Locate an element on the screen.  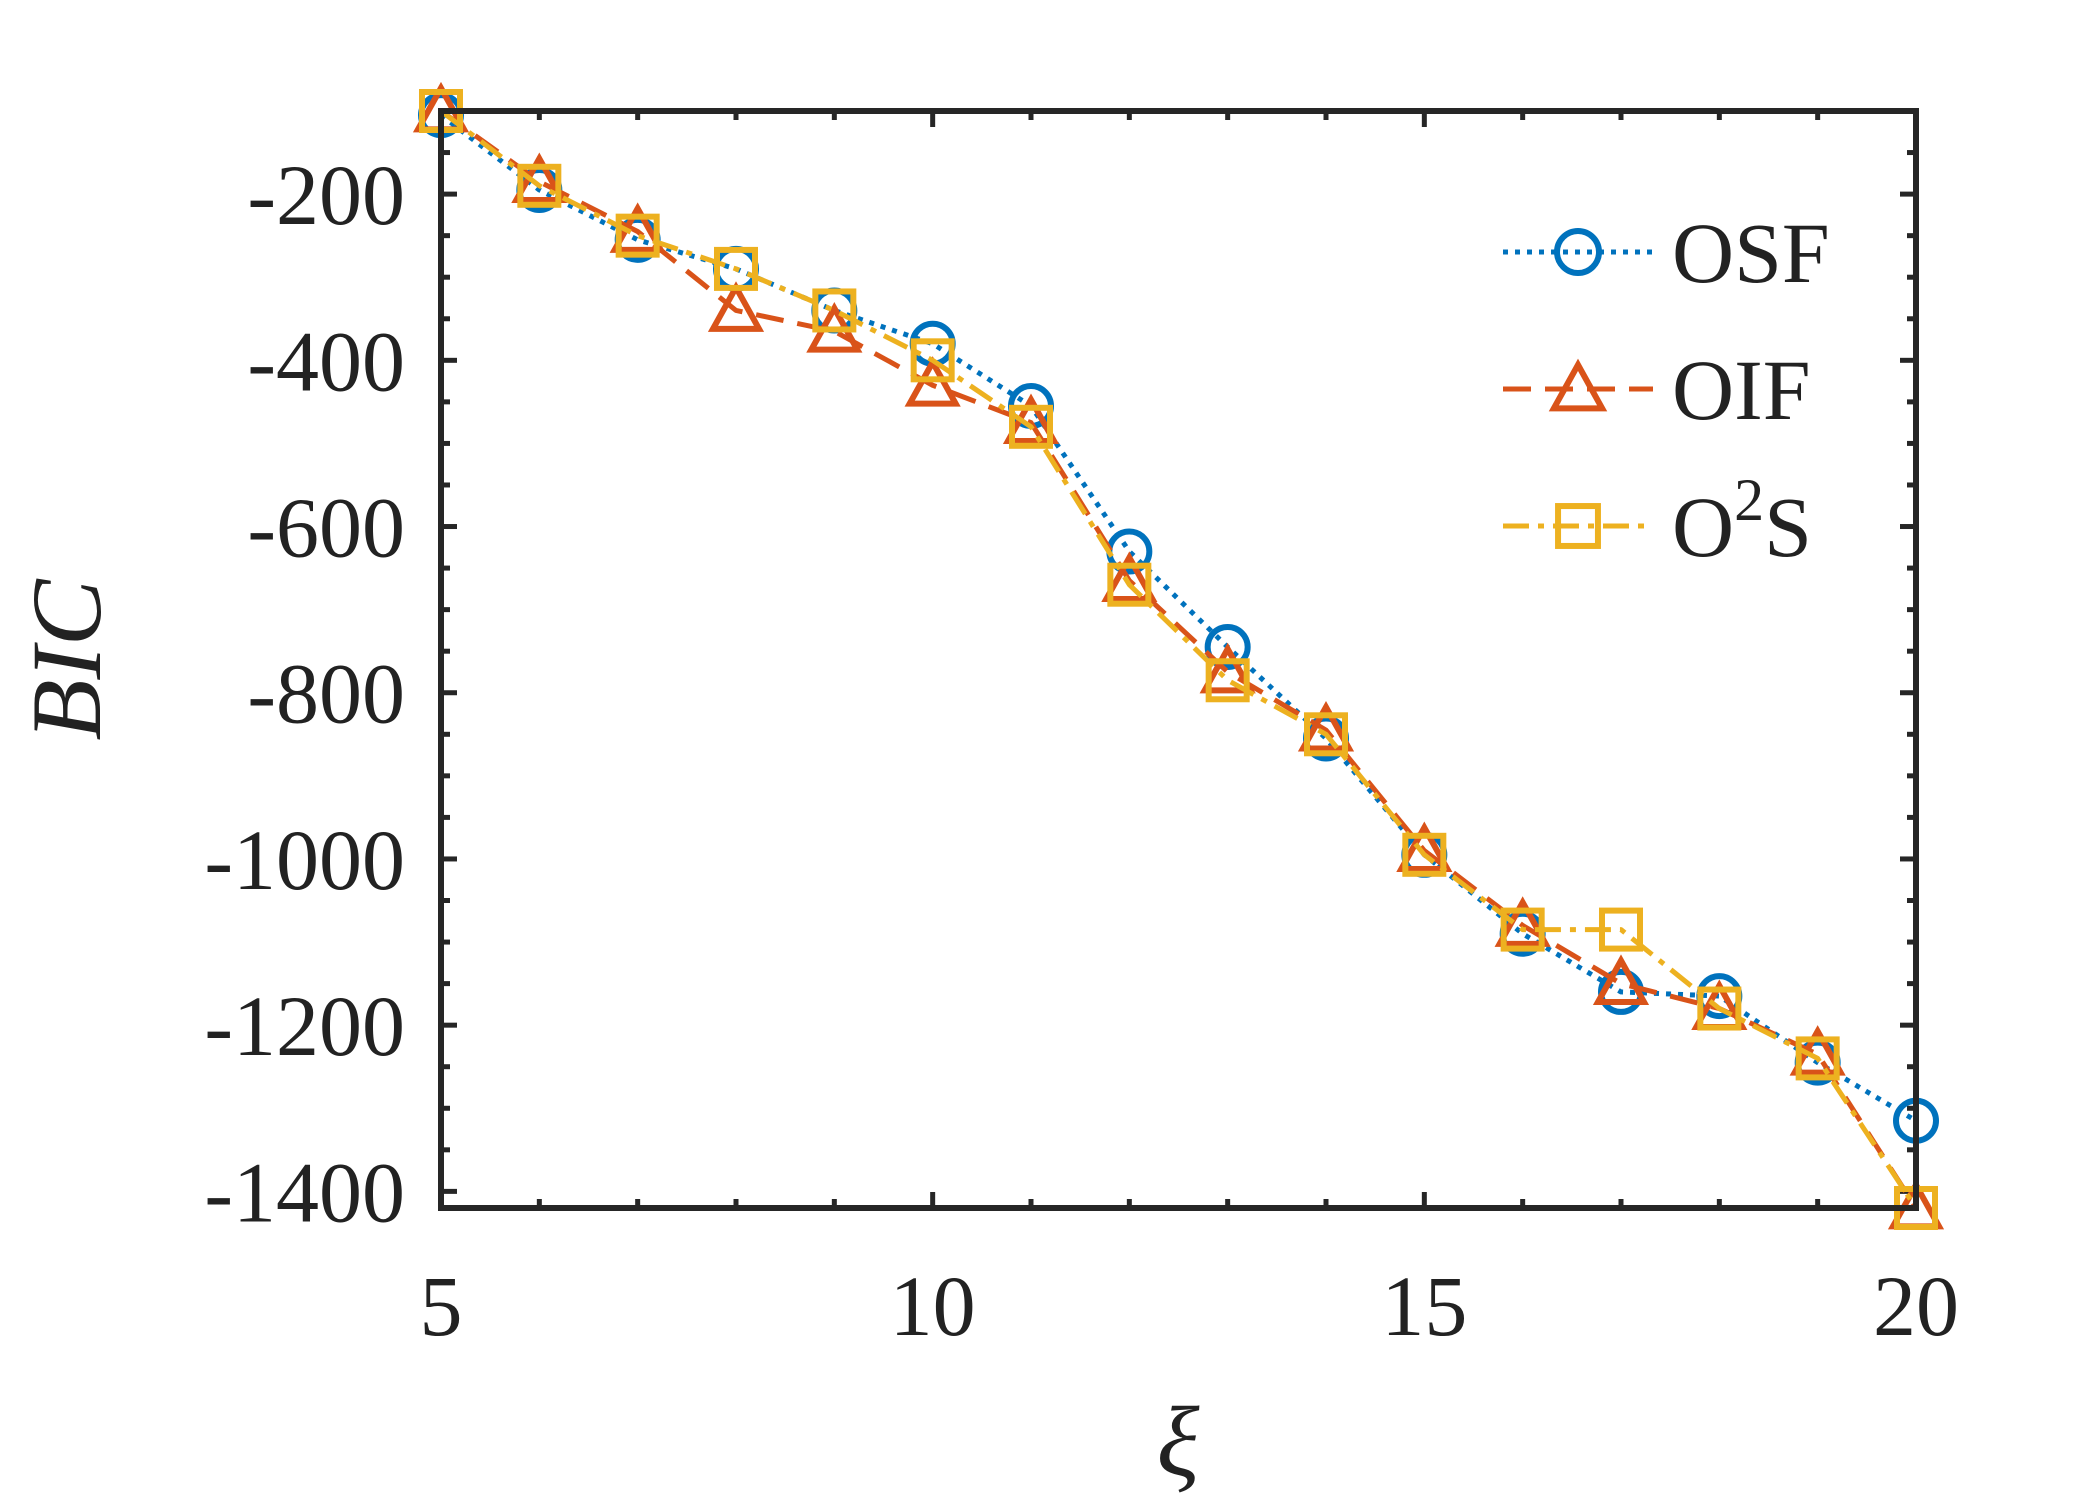
legend-label-OSF: OSF is located at coordinates (1751, 253).